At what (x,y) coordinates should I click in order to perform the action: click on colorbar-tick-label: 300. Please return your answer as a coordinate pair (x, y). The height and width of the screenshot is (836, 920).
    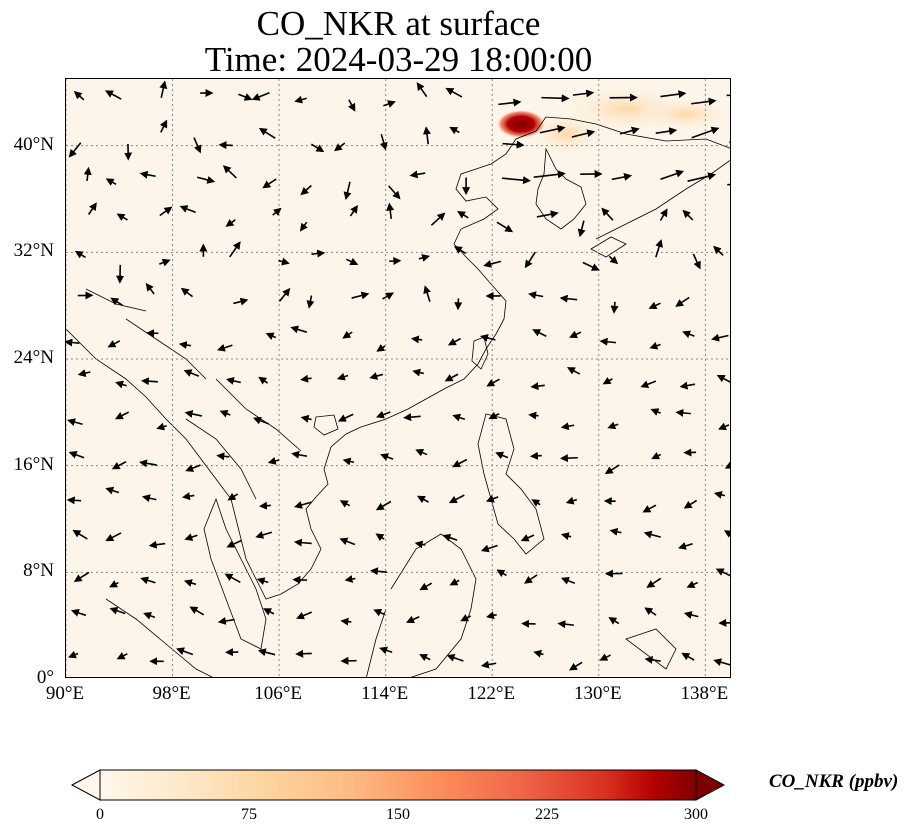
    Looking at the image, I should click on (696, 814).